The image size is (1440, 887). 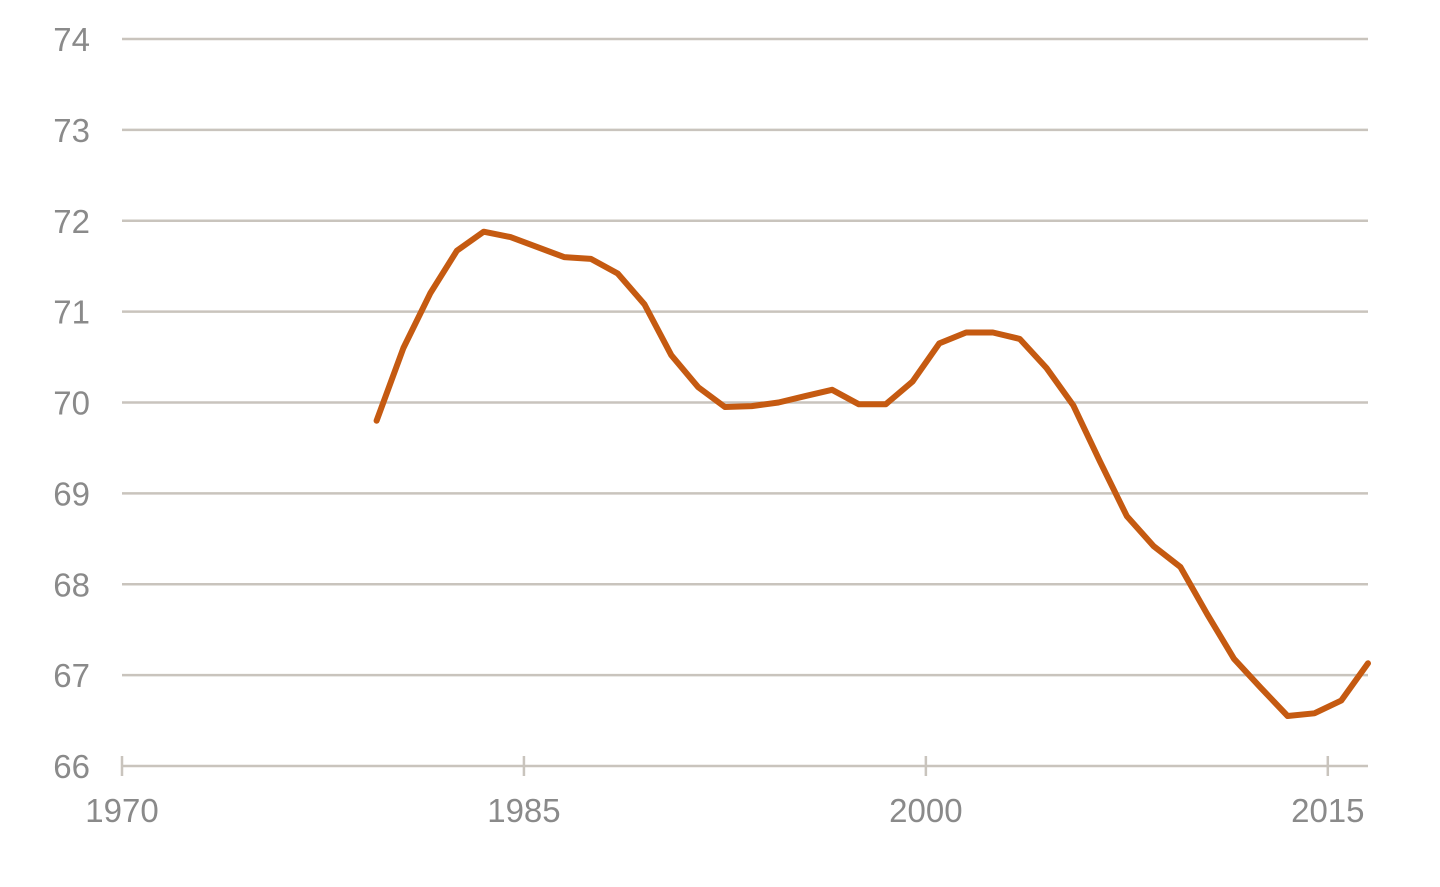 I want to click on y-tick-label: 67, so click(x=71, y=675).